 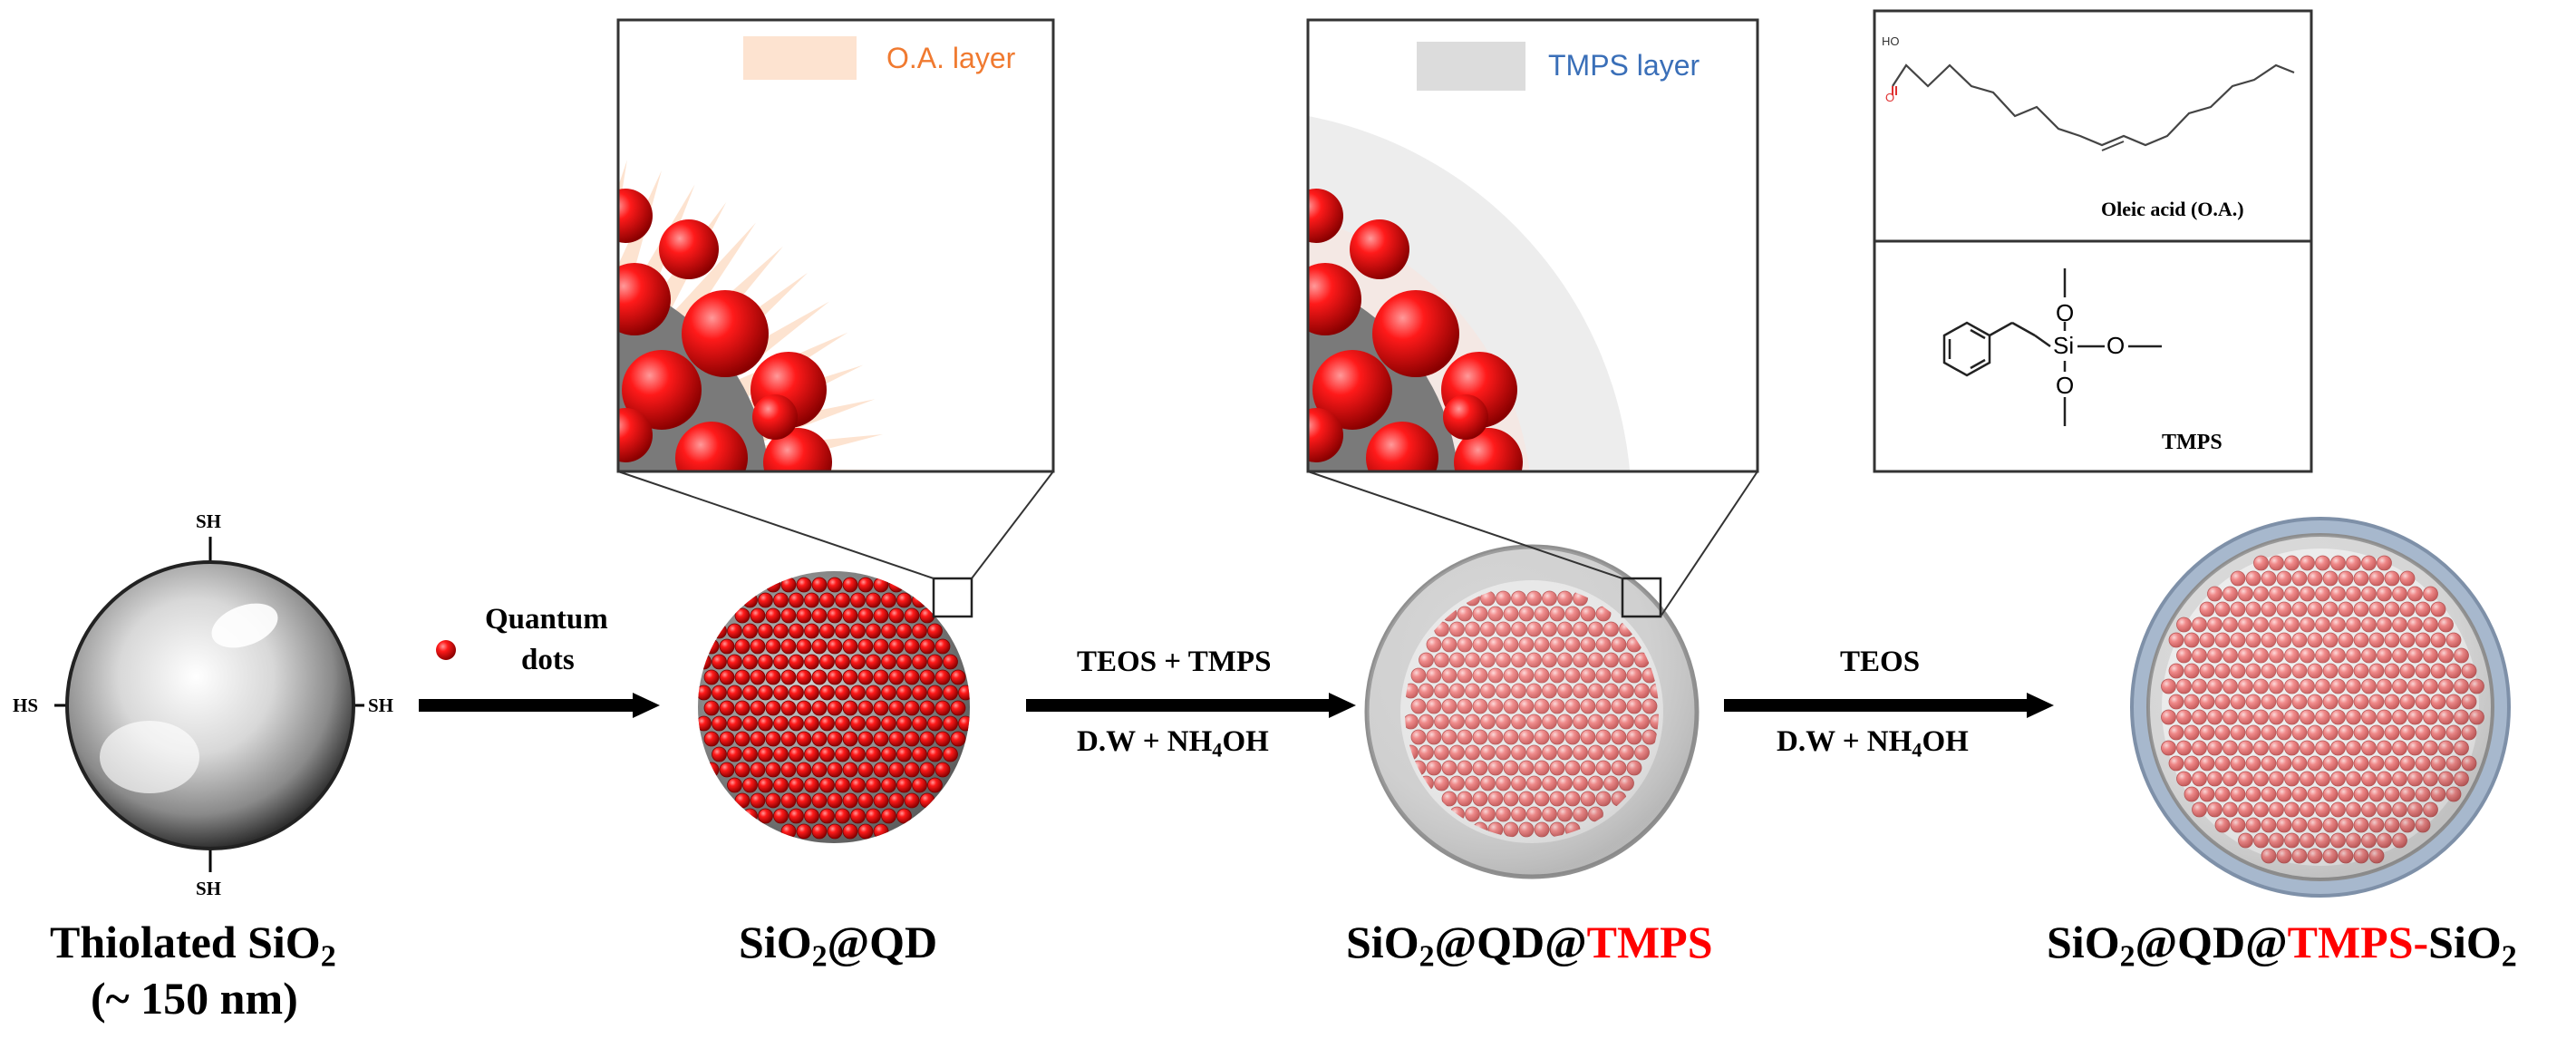 What do you see at coordinates (209, 704) in the screenshot?
I see `thiolated-silica-sphere` at bounding box center [209, 704].